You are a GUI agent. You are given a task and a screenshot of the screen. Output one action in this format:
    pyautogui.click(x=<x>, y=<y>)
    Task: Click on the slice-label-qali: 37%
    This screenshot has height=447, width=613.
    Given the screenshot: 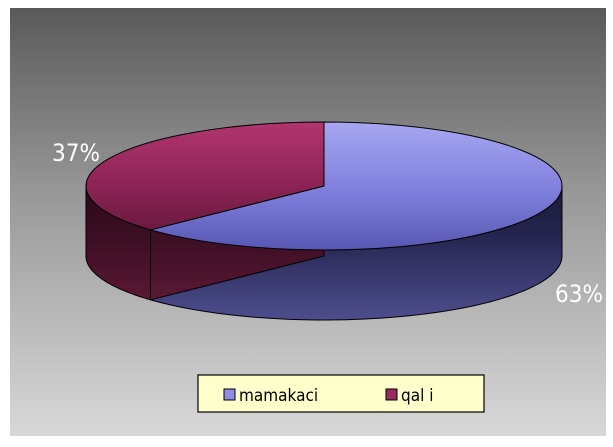 What is the action you would take?
    pyautogui.click(x=76, y=153)
    